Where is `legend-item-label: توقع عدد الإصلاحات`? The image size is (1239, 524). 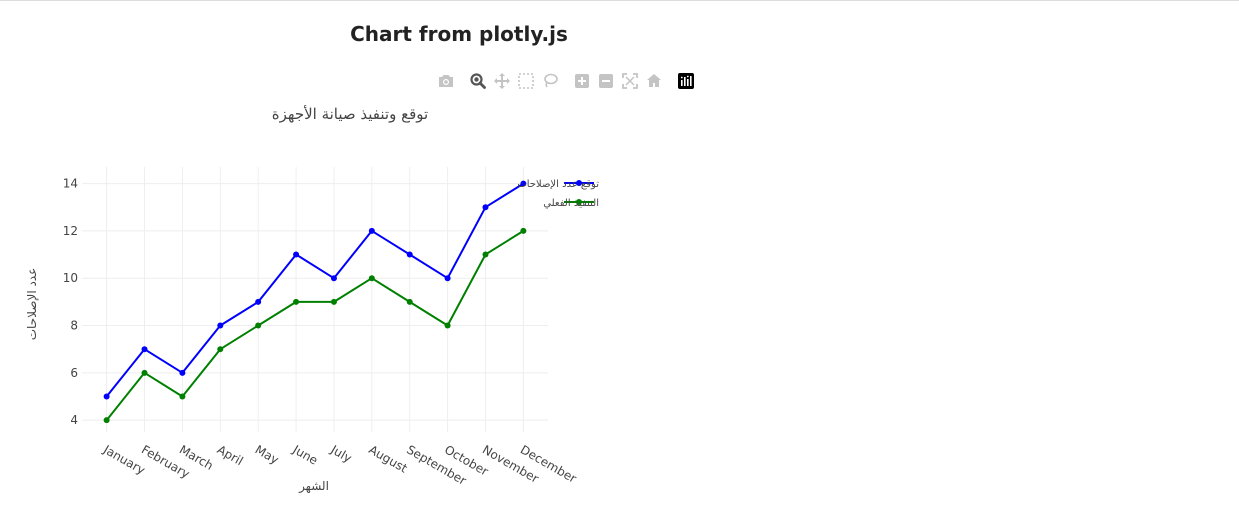
legend-item-label: توقع عدد الإصلاحات is located at coordinates (558, 184).